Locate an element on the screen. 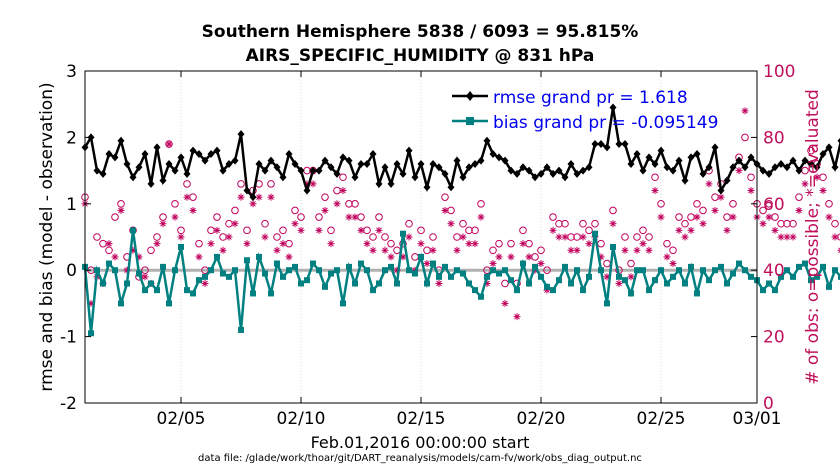 Image resolution: width=840 pixels, height=473 pixels. y-axis-label-right: # of obs: o=possible; *=evaluated is located at coordinates (813, 237).